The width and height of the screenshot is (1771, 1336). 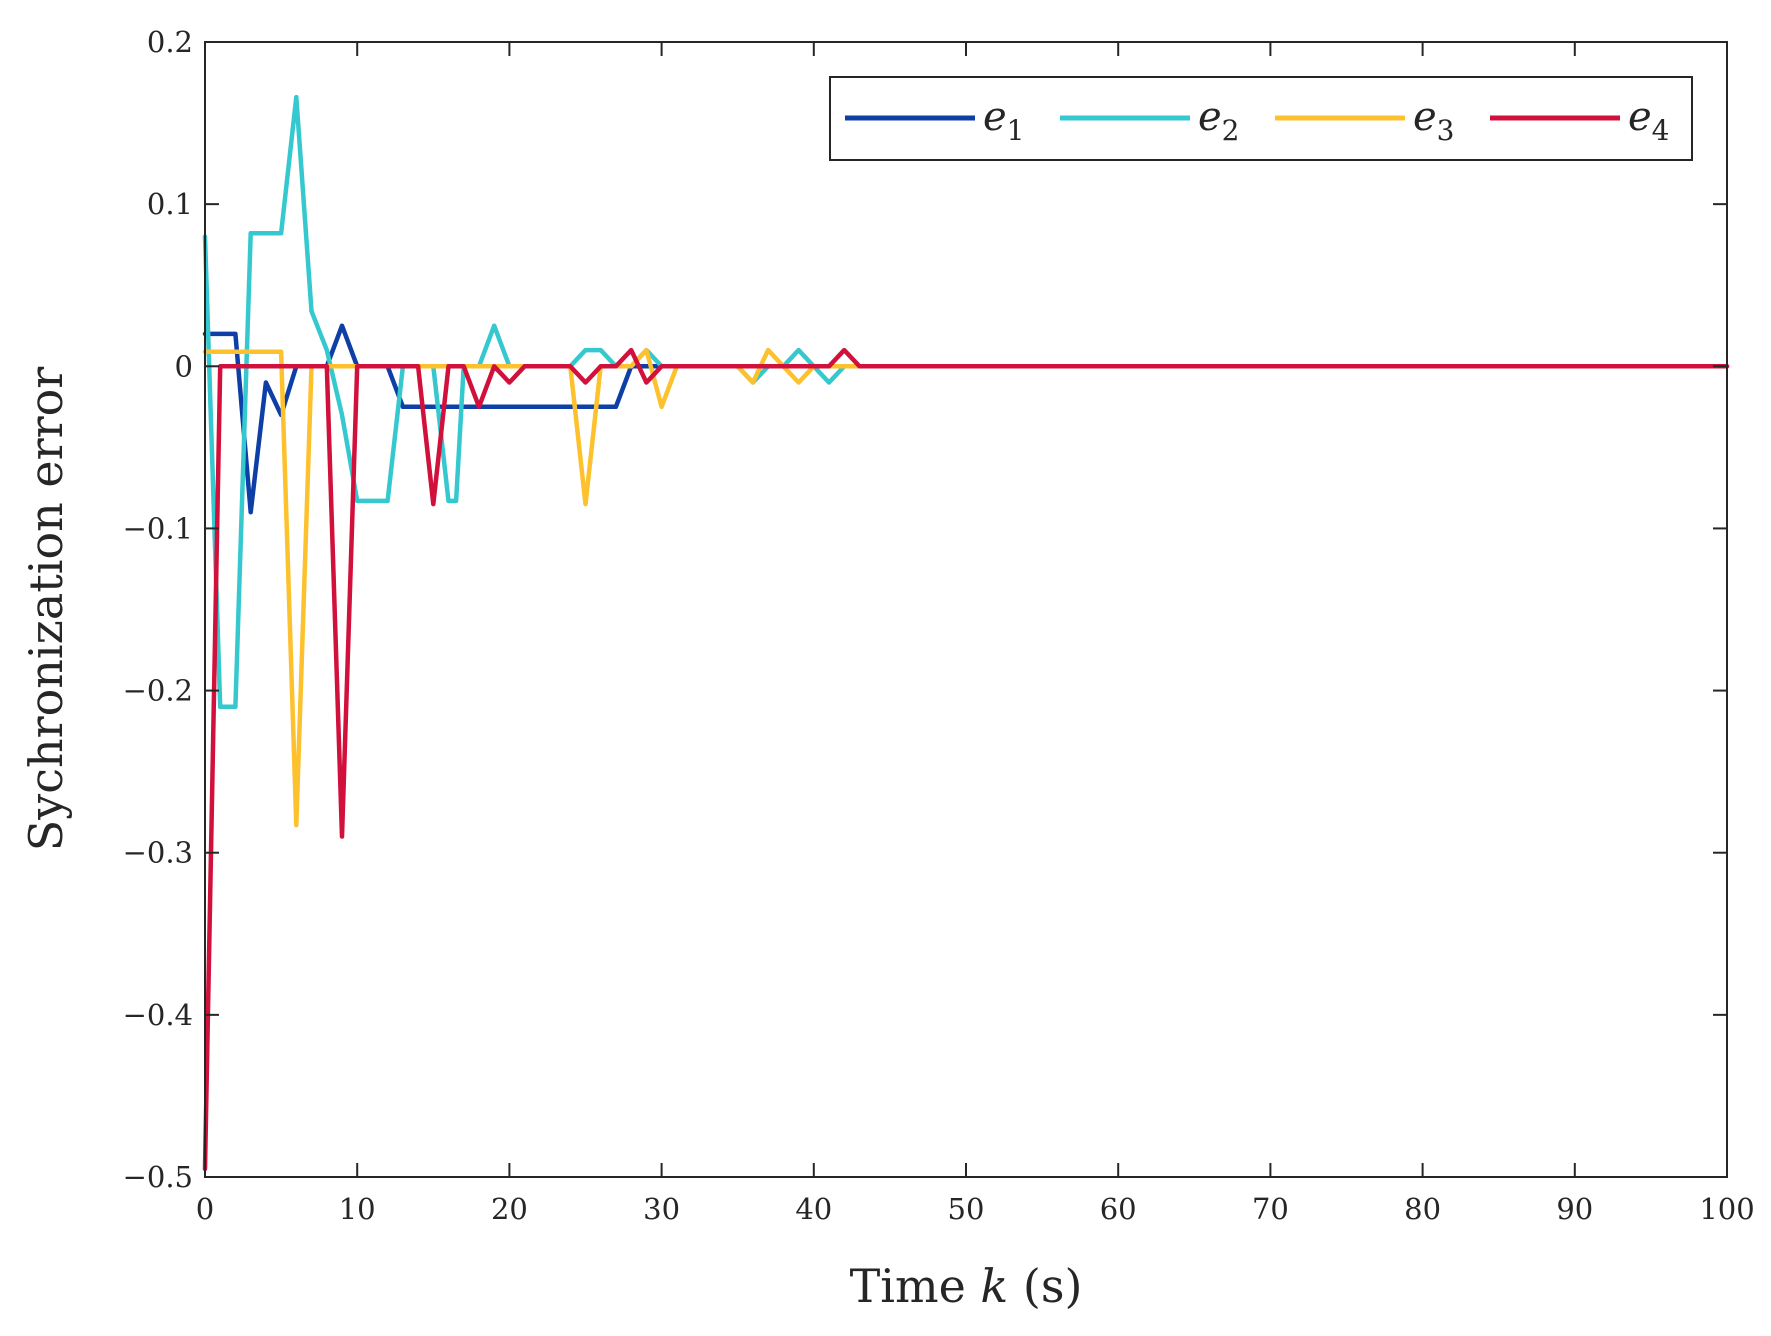 I want to click on series-line-e1, so click(x=966, y=419).